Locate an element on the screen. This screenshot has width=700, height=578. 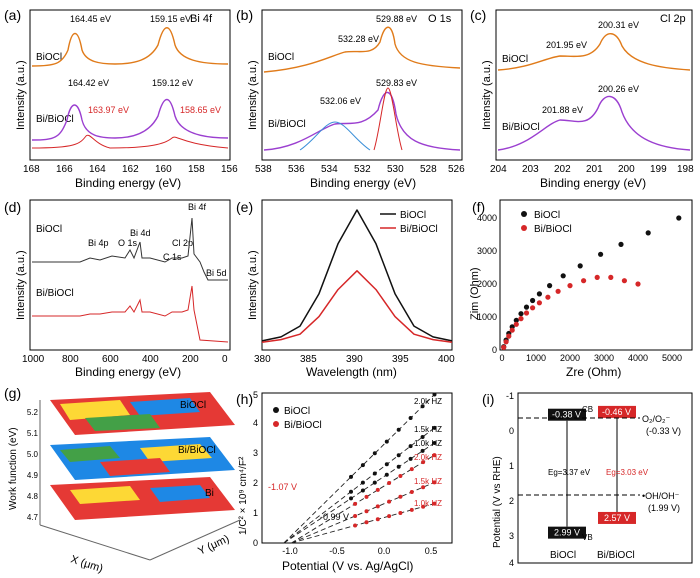
panel-f-ytick: 0 is located at coordinates (494, 350).